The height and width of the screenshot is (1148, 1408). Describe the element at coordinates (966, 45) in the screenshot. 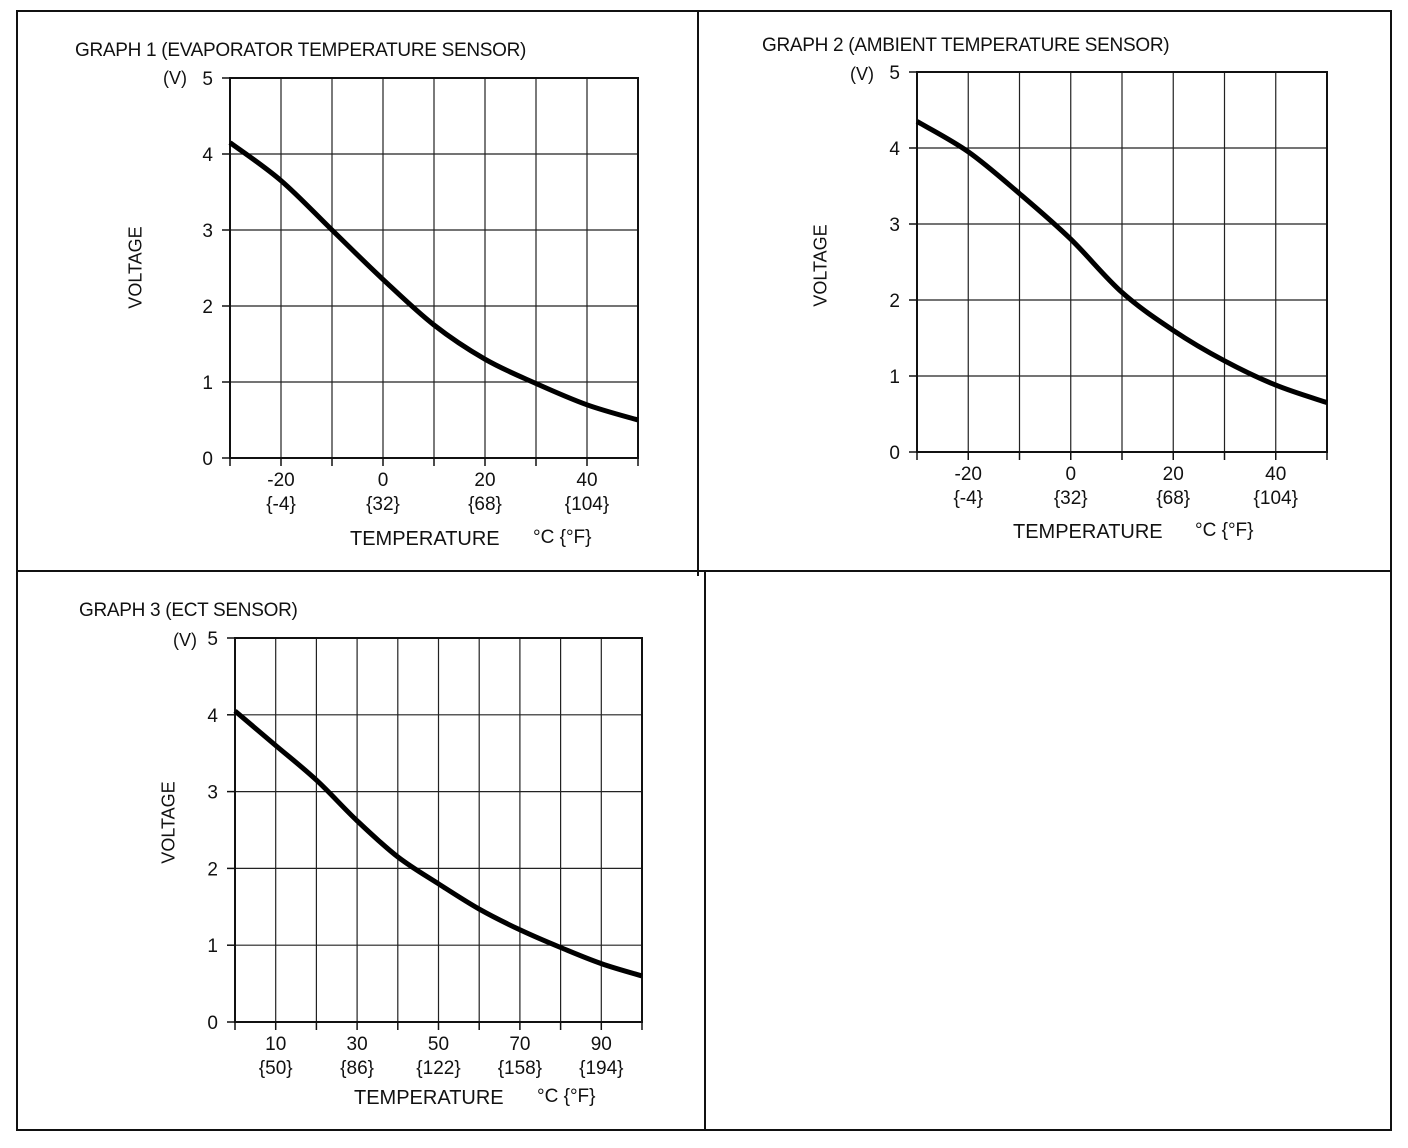

I see `graph-title: GRAPH 2 (AMBIENT TEMPERATURE SENSOR)` at that location.